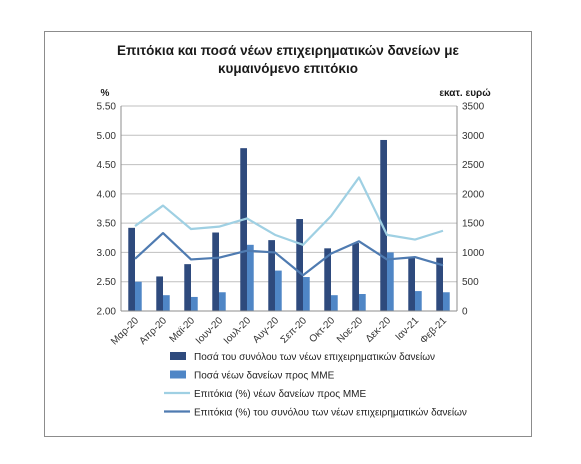 The image size is (581, 464). What do you see at coordinates (433, 330) in the screenshot?
I see `x-tick-label: Φεβ-21` at bounding box center [433, 330].